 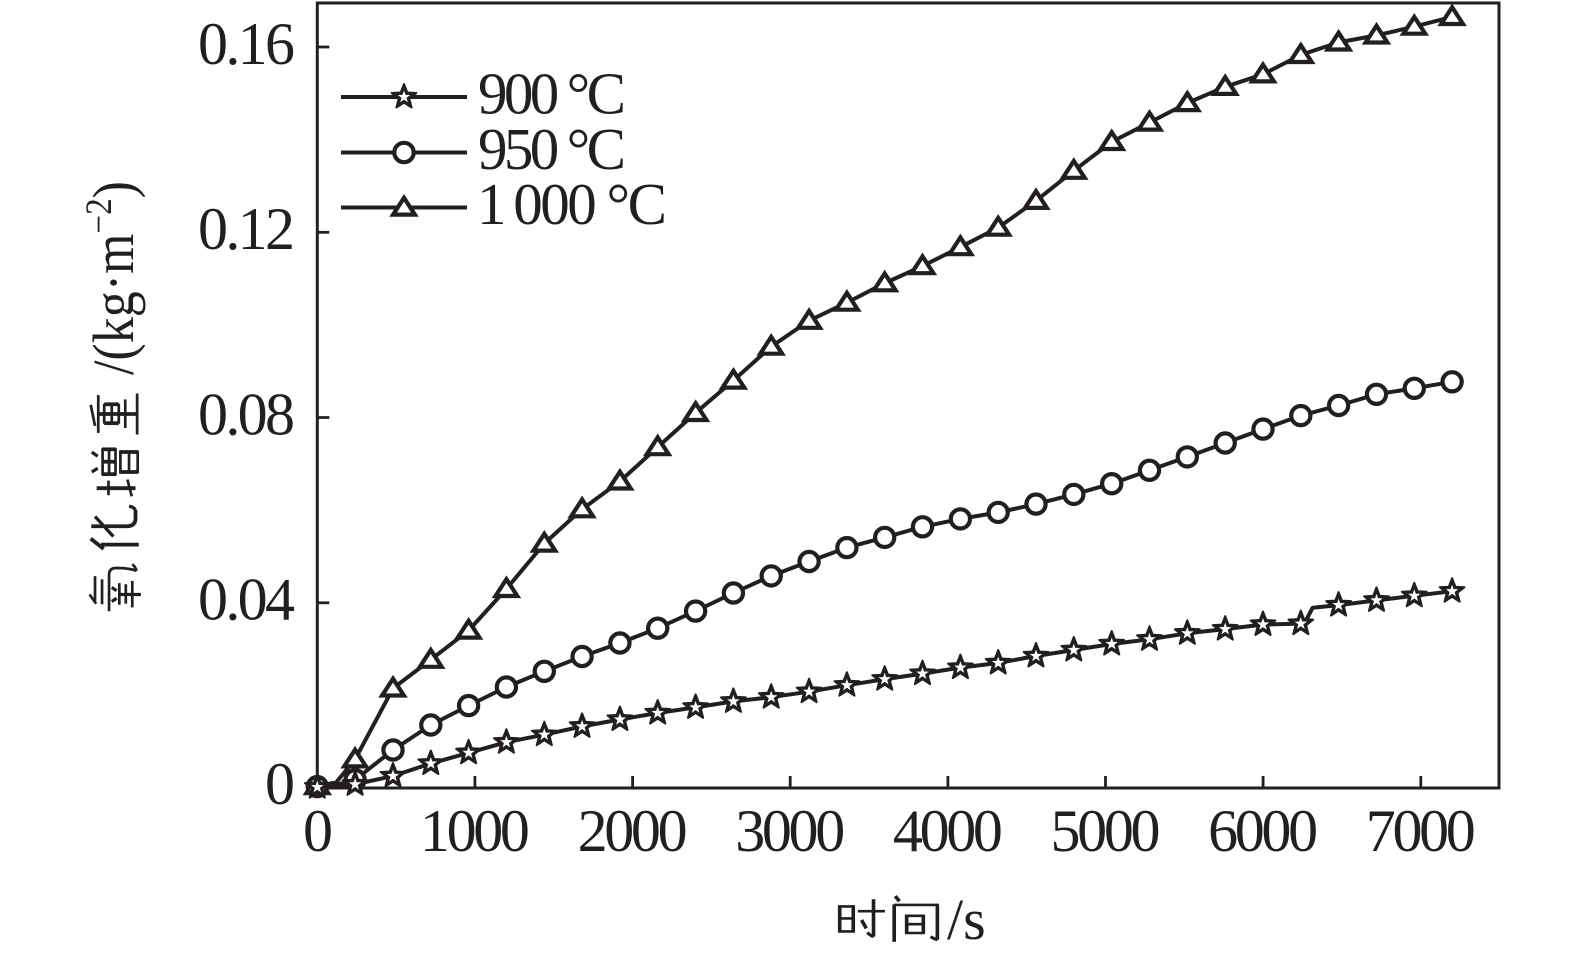 I want to click on svg-text: 900 °C, so click(x=552, y=94).